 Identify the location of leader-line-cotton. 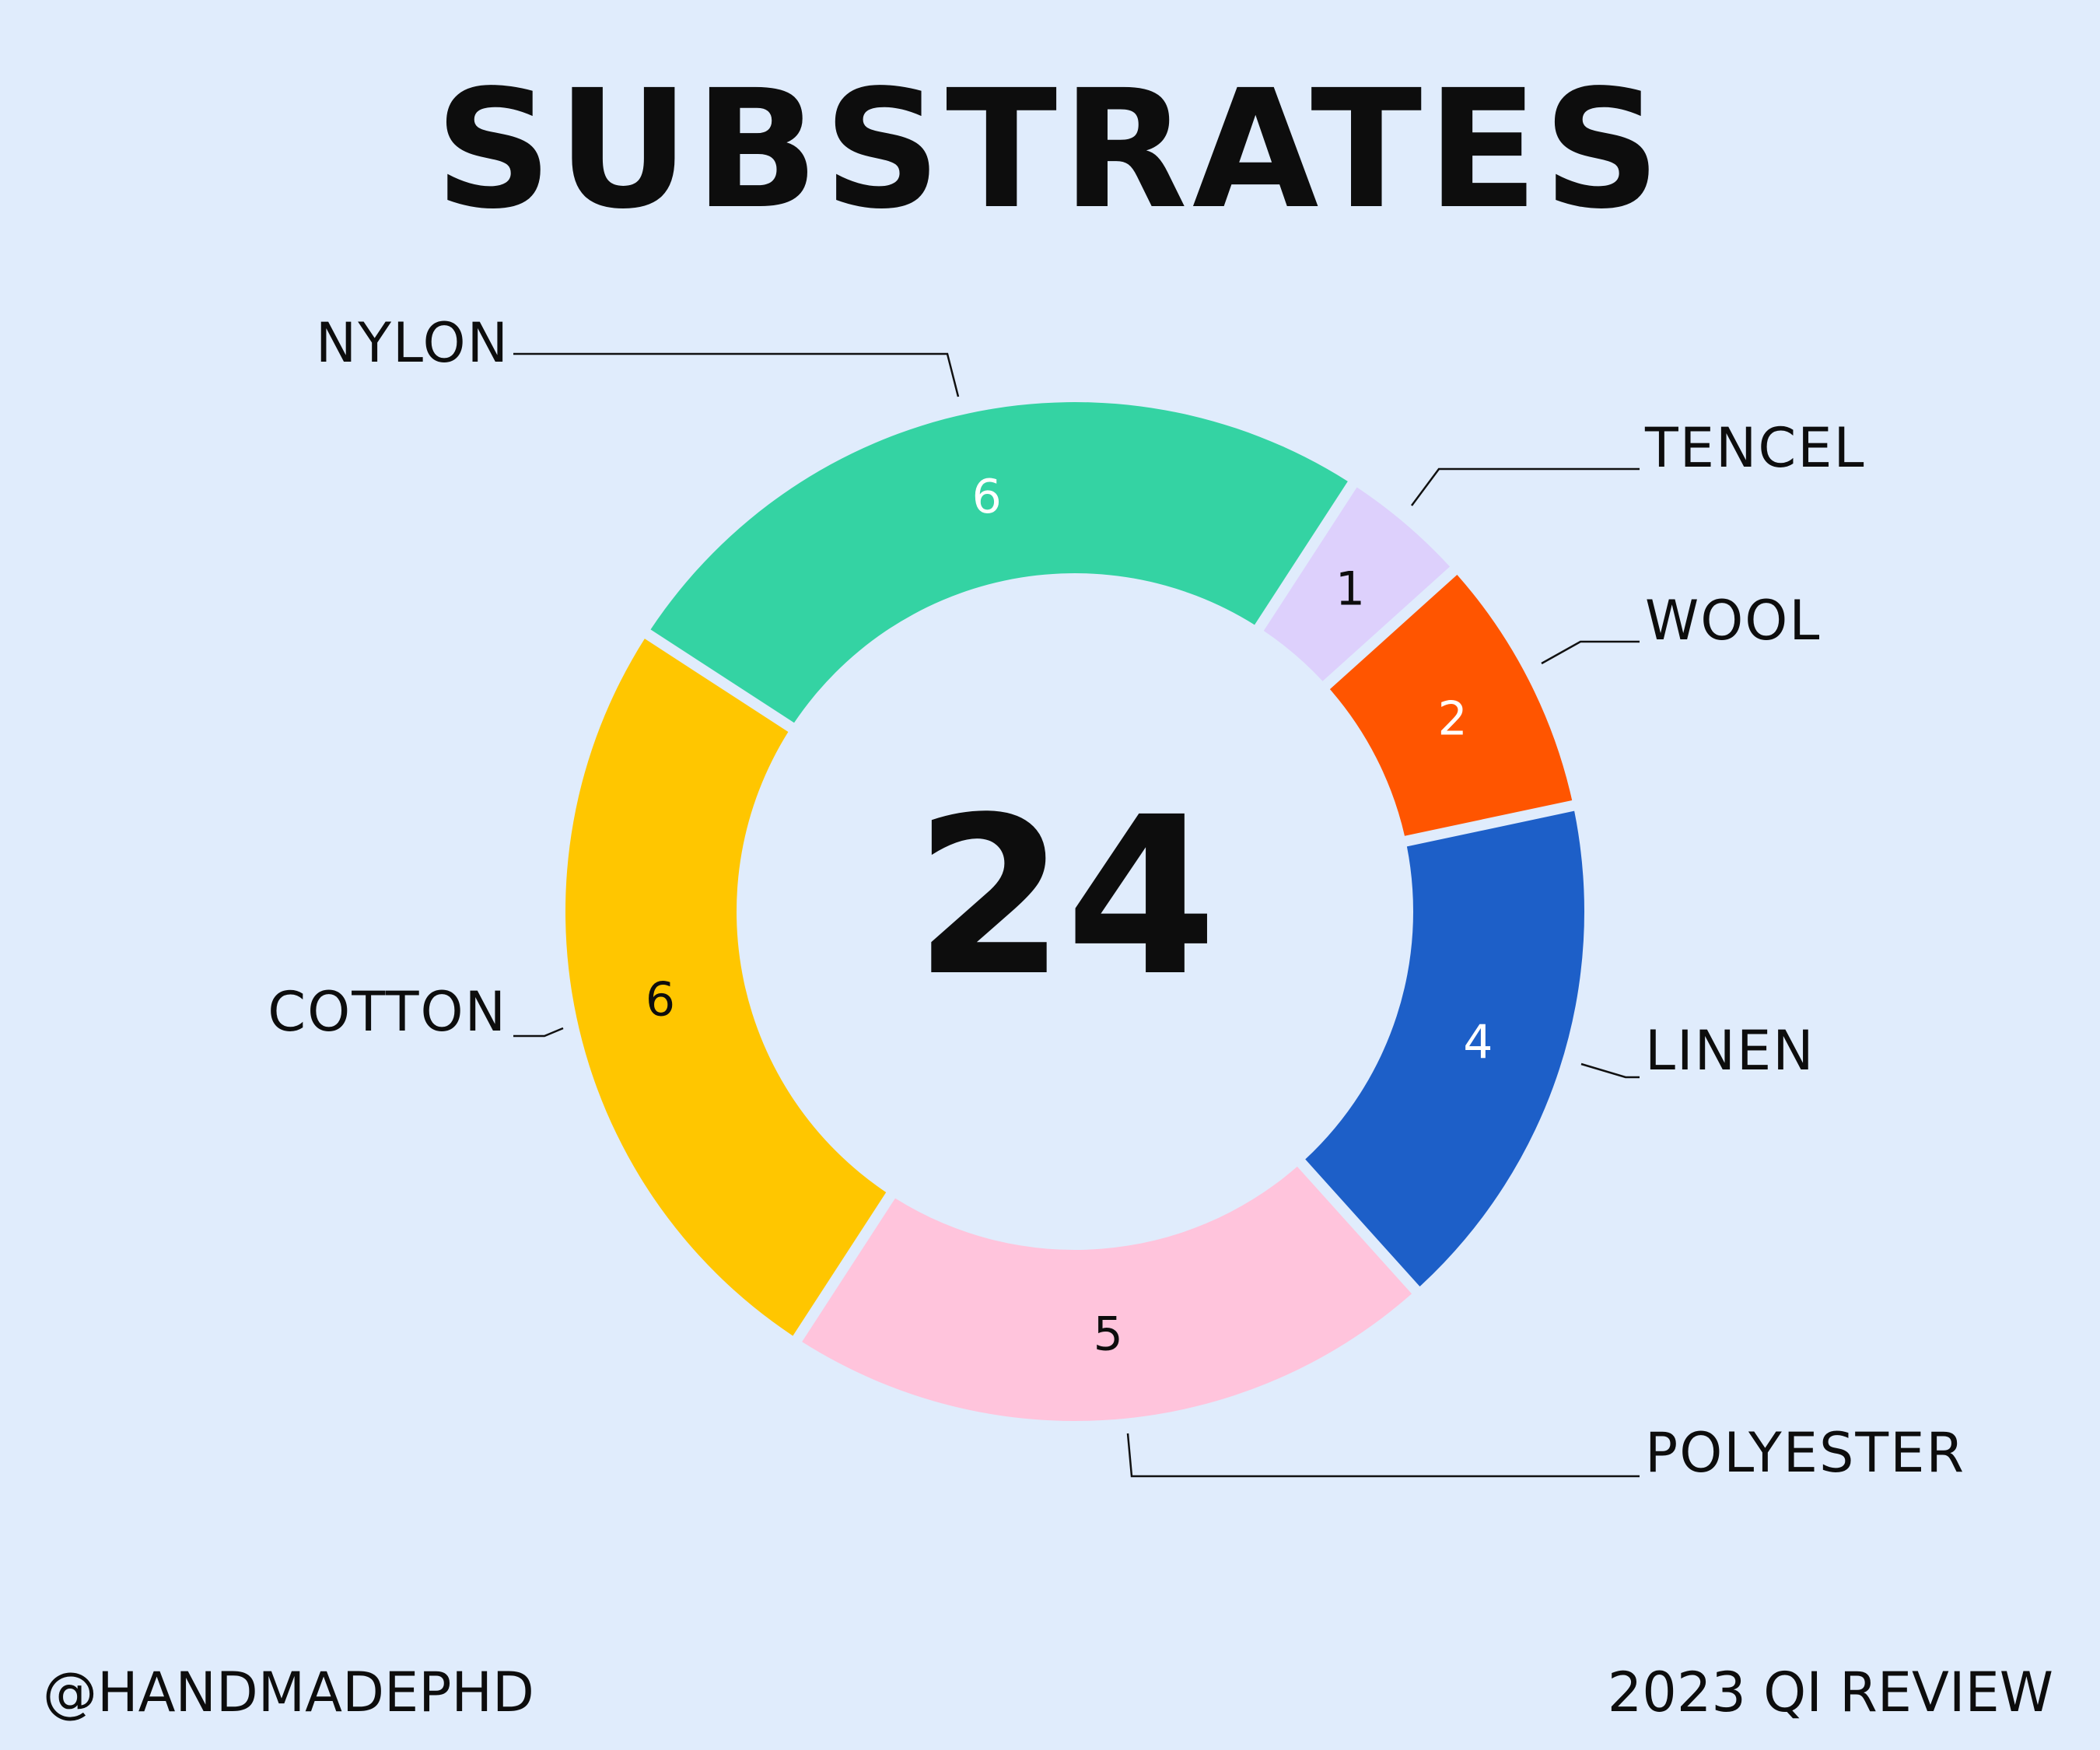
(538, 1032).